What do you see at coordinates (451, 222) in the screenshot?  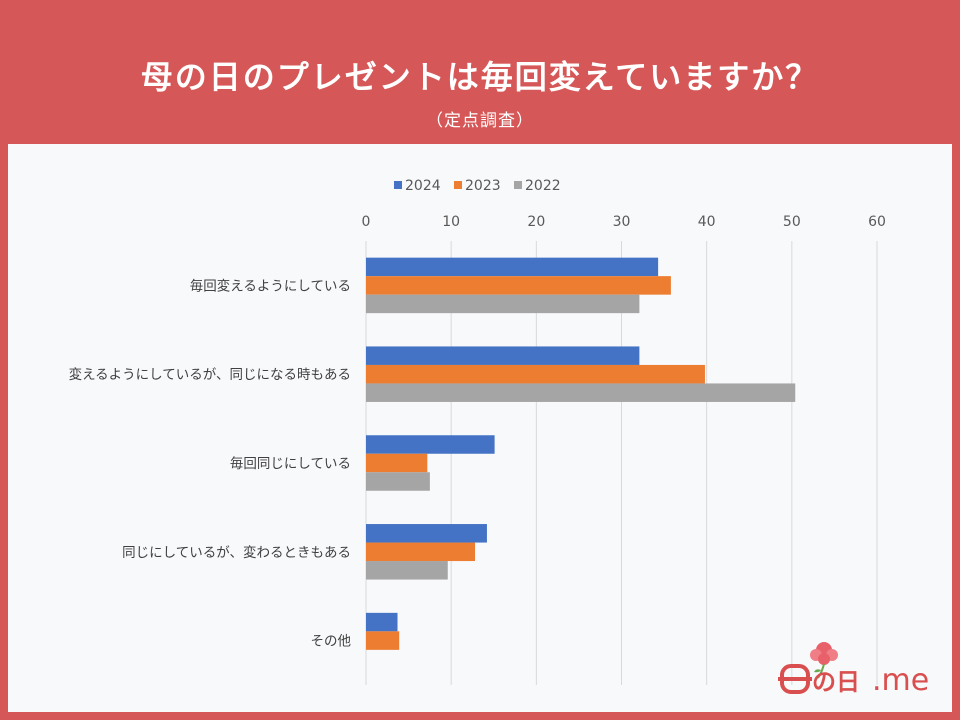 I see `x-tick-label: 10` at bounding box center [451, 222].